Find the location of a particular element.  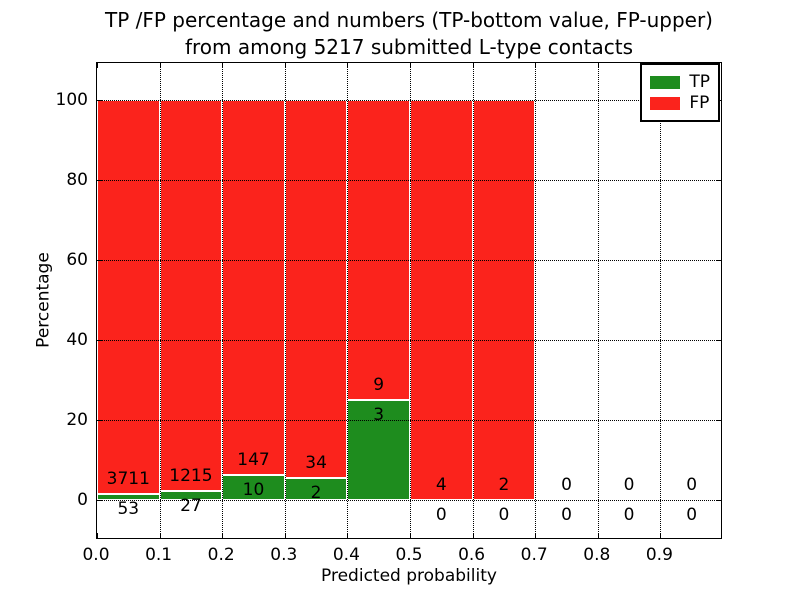

legend-item-fp: FP is located at coordinates (680, 103).